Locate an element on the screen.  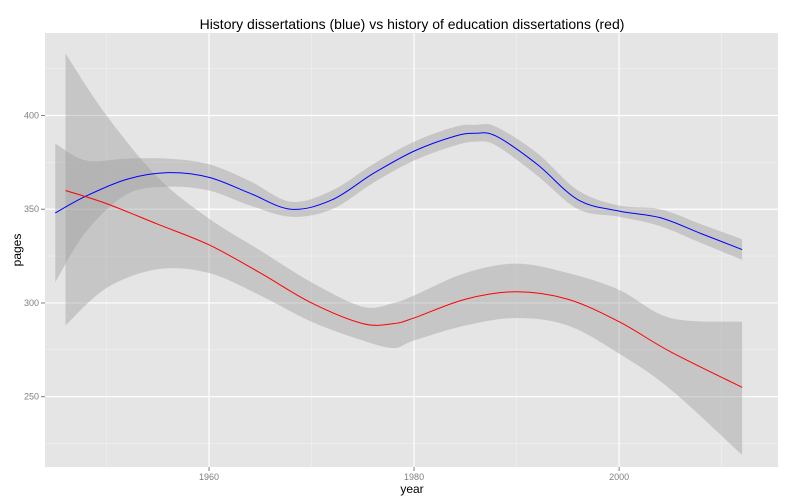
x-axis-ticks: 1960 1980 2000 is located at coordinates (414, 474).